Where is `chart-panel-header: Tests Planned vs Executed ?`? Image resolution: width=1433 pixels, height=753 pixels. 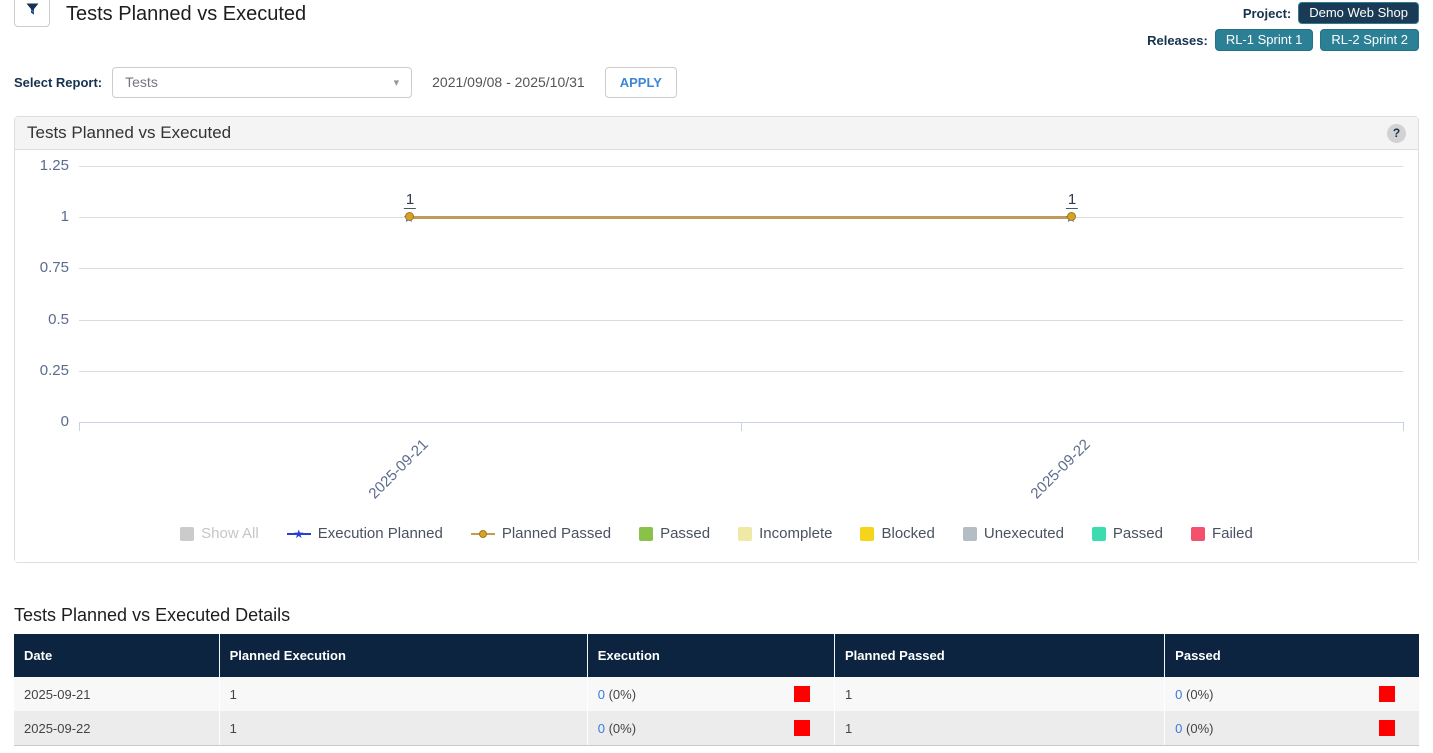 chart-panel-header: Tests Planned vs Executed ? is located at coordinates (716, 133).